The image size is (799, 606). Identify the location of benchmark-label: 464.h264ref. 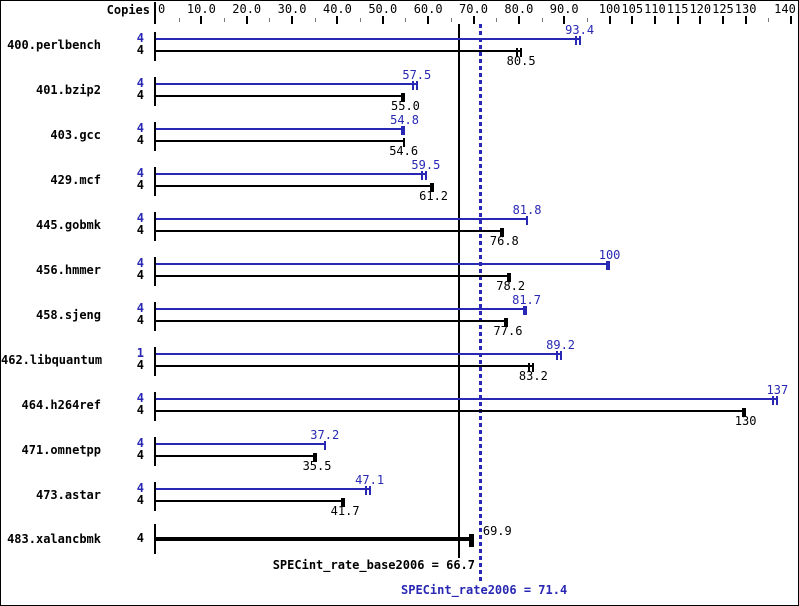
(61, 405).